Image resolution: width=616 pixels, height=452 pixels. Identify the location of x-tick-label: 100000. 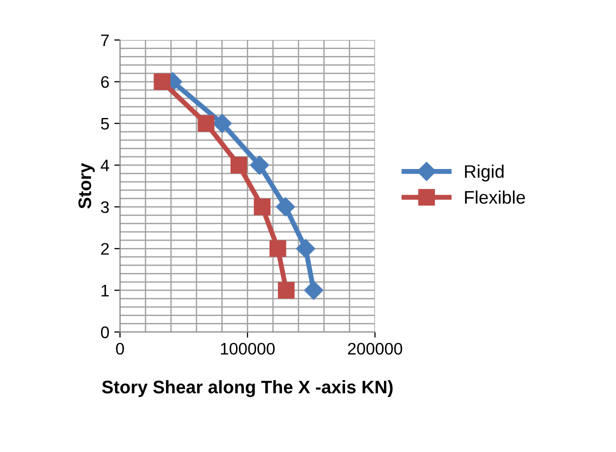
(247, 348).